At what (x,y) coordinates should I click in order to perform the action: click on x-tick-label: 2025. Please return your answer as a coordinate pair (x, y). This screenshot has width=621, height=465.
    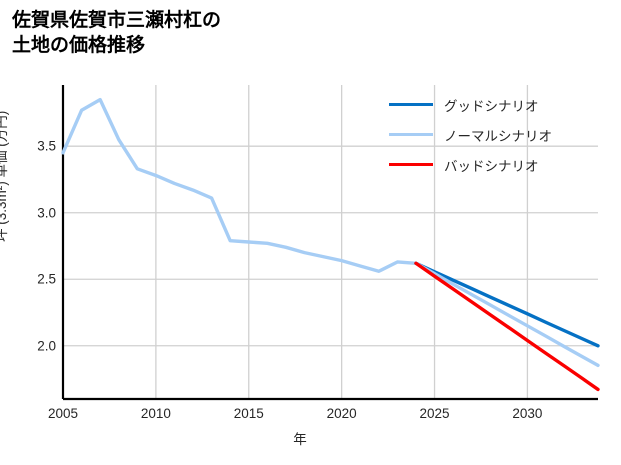
    Looking at the image, I should click on (434, 413).